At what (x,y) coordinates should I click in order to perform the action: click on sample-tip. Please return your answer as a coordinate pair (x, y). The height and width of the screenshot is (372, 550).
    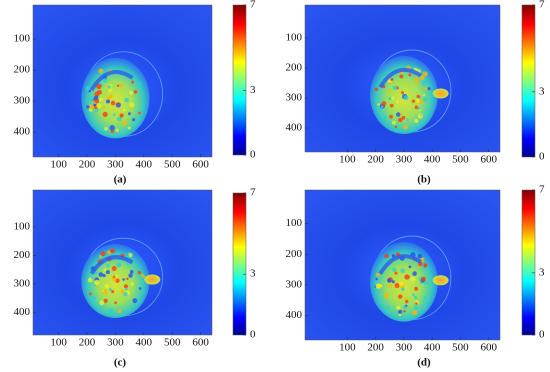
    Looking at the image, I should click on (440, 280).